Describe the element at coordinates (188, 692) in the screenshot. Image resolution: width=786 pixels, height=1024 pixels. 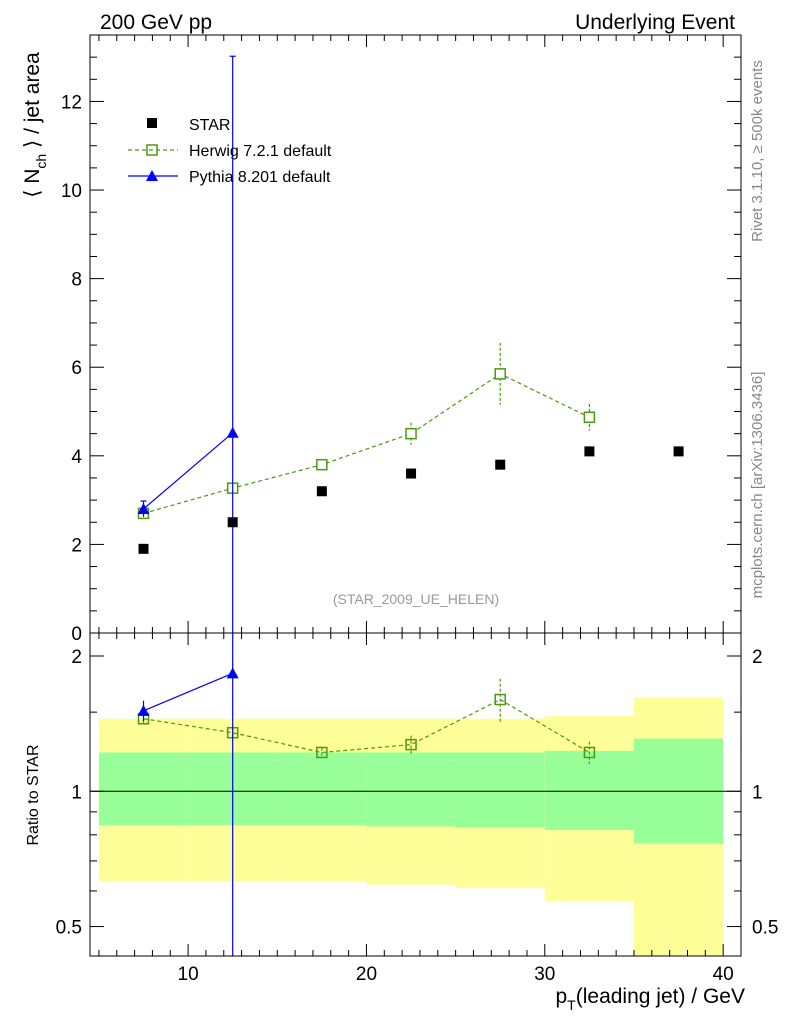
I see `ratio-pythia-line` at that location.